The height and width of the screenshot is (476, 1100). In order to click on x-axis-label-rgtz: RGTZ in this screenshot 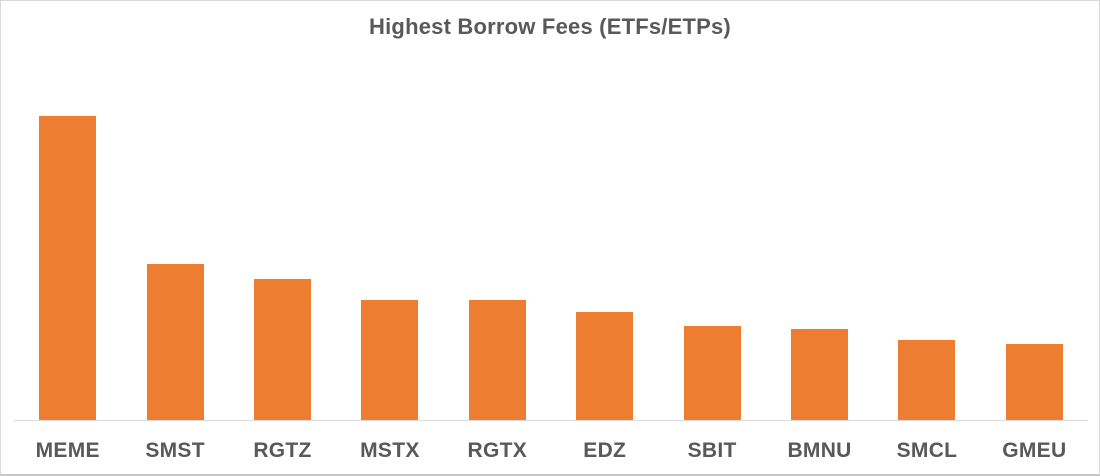, I will do `click(282, 450)`.